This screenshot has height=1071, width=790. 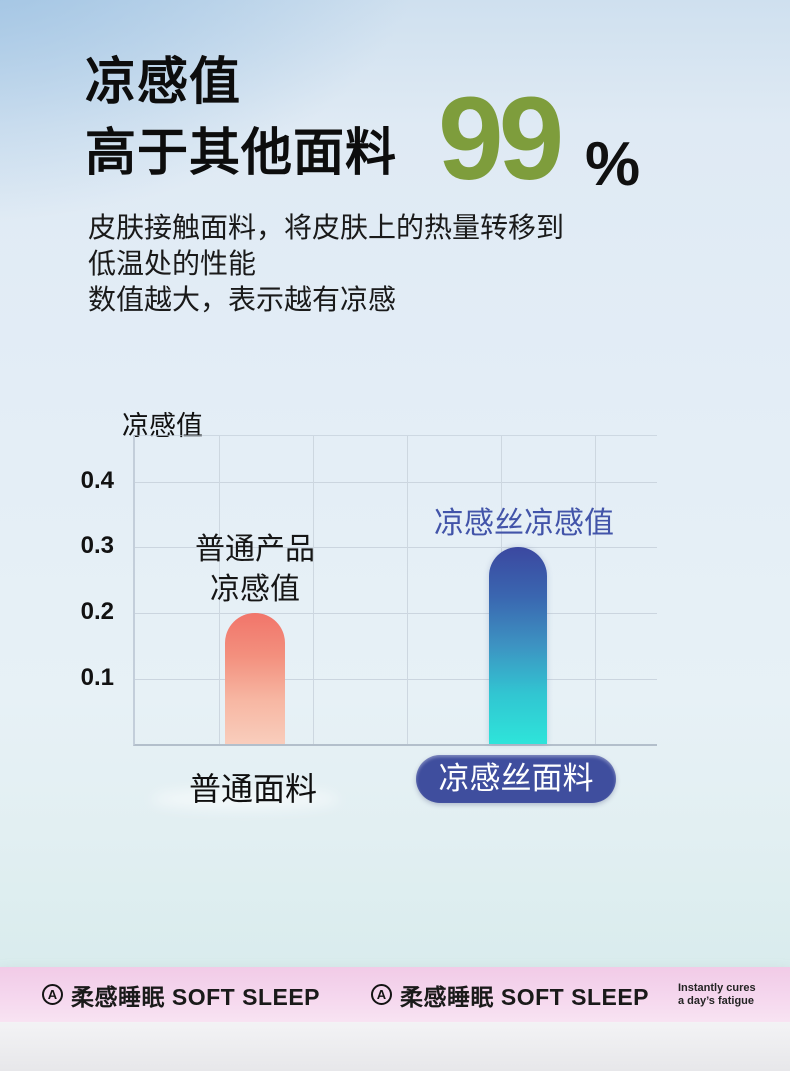 I want to click on bar-label-cooling-silk: 凉感丝凉感值, so click(x=524, y=523).